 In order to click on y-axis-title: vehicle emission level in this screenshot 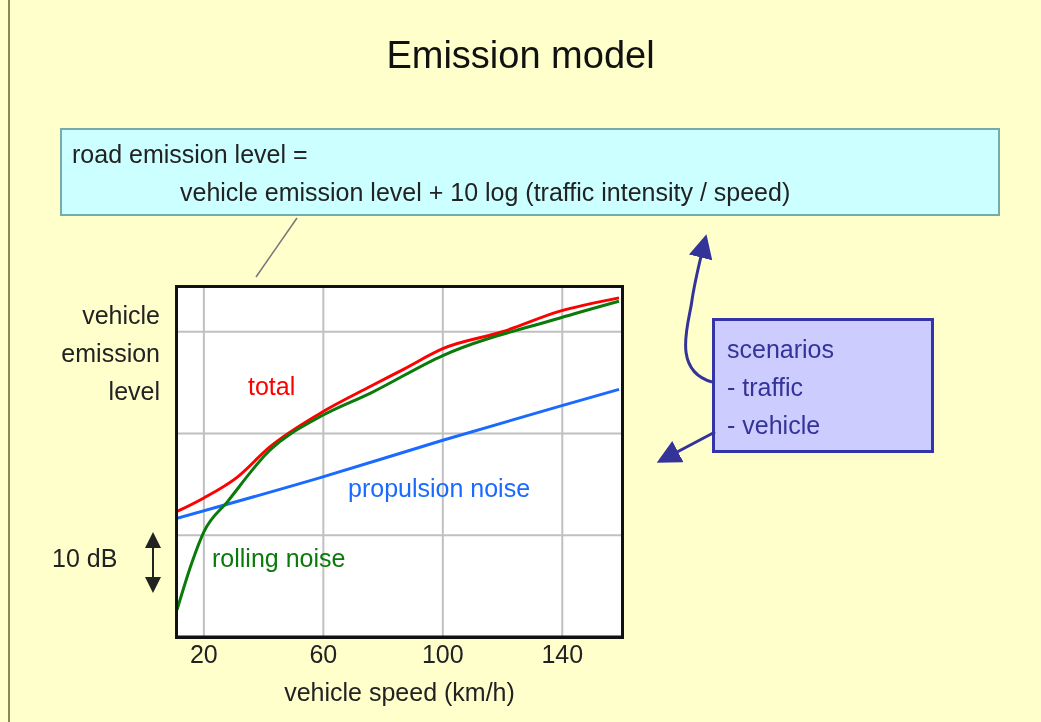, I will do `click(110, 353)`.